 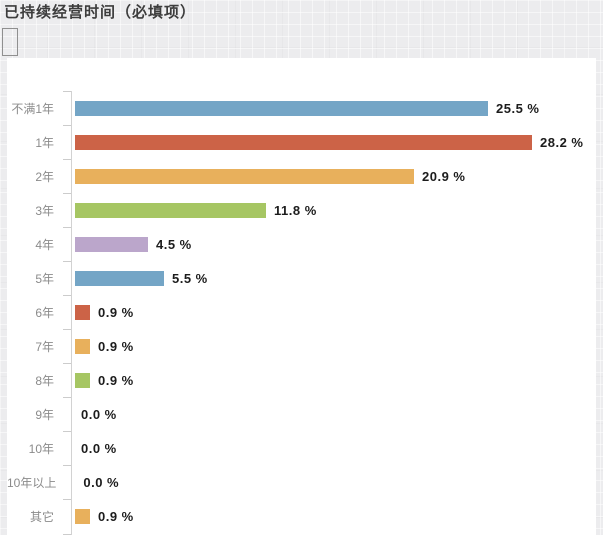 I want to click on category-label: 5年, so click(x=44, y=278).